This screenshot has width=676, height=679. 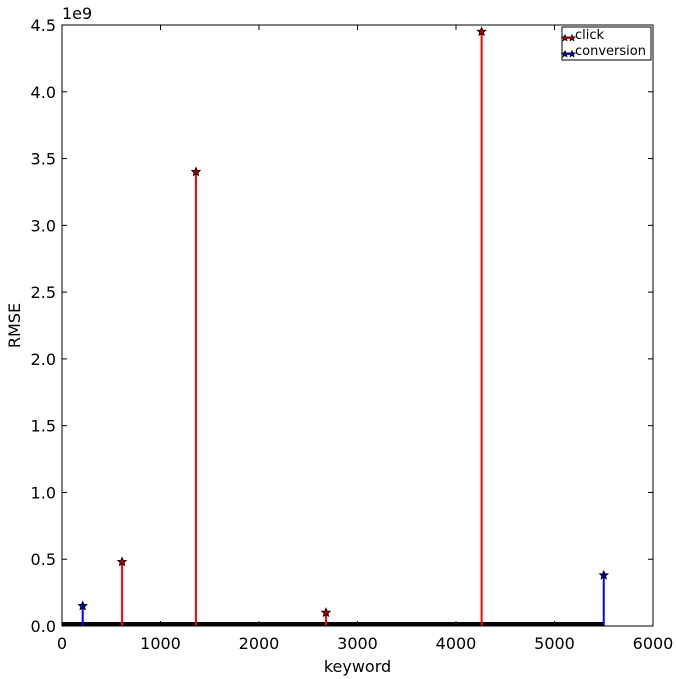 I want to click on y-tick-label: 4.5, so click(x=43, y=25).